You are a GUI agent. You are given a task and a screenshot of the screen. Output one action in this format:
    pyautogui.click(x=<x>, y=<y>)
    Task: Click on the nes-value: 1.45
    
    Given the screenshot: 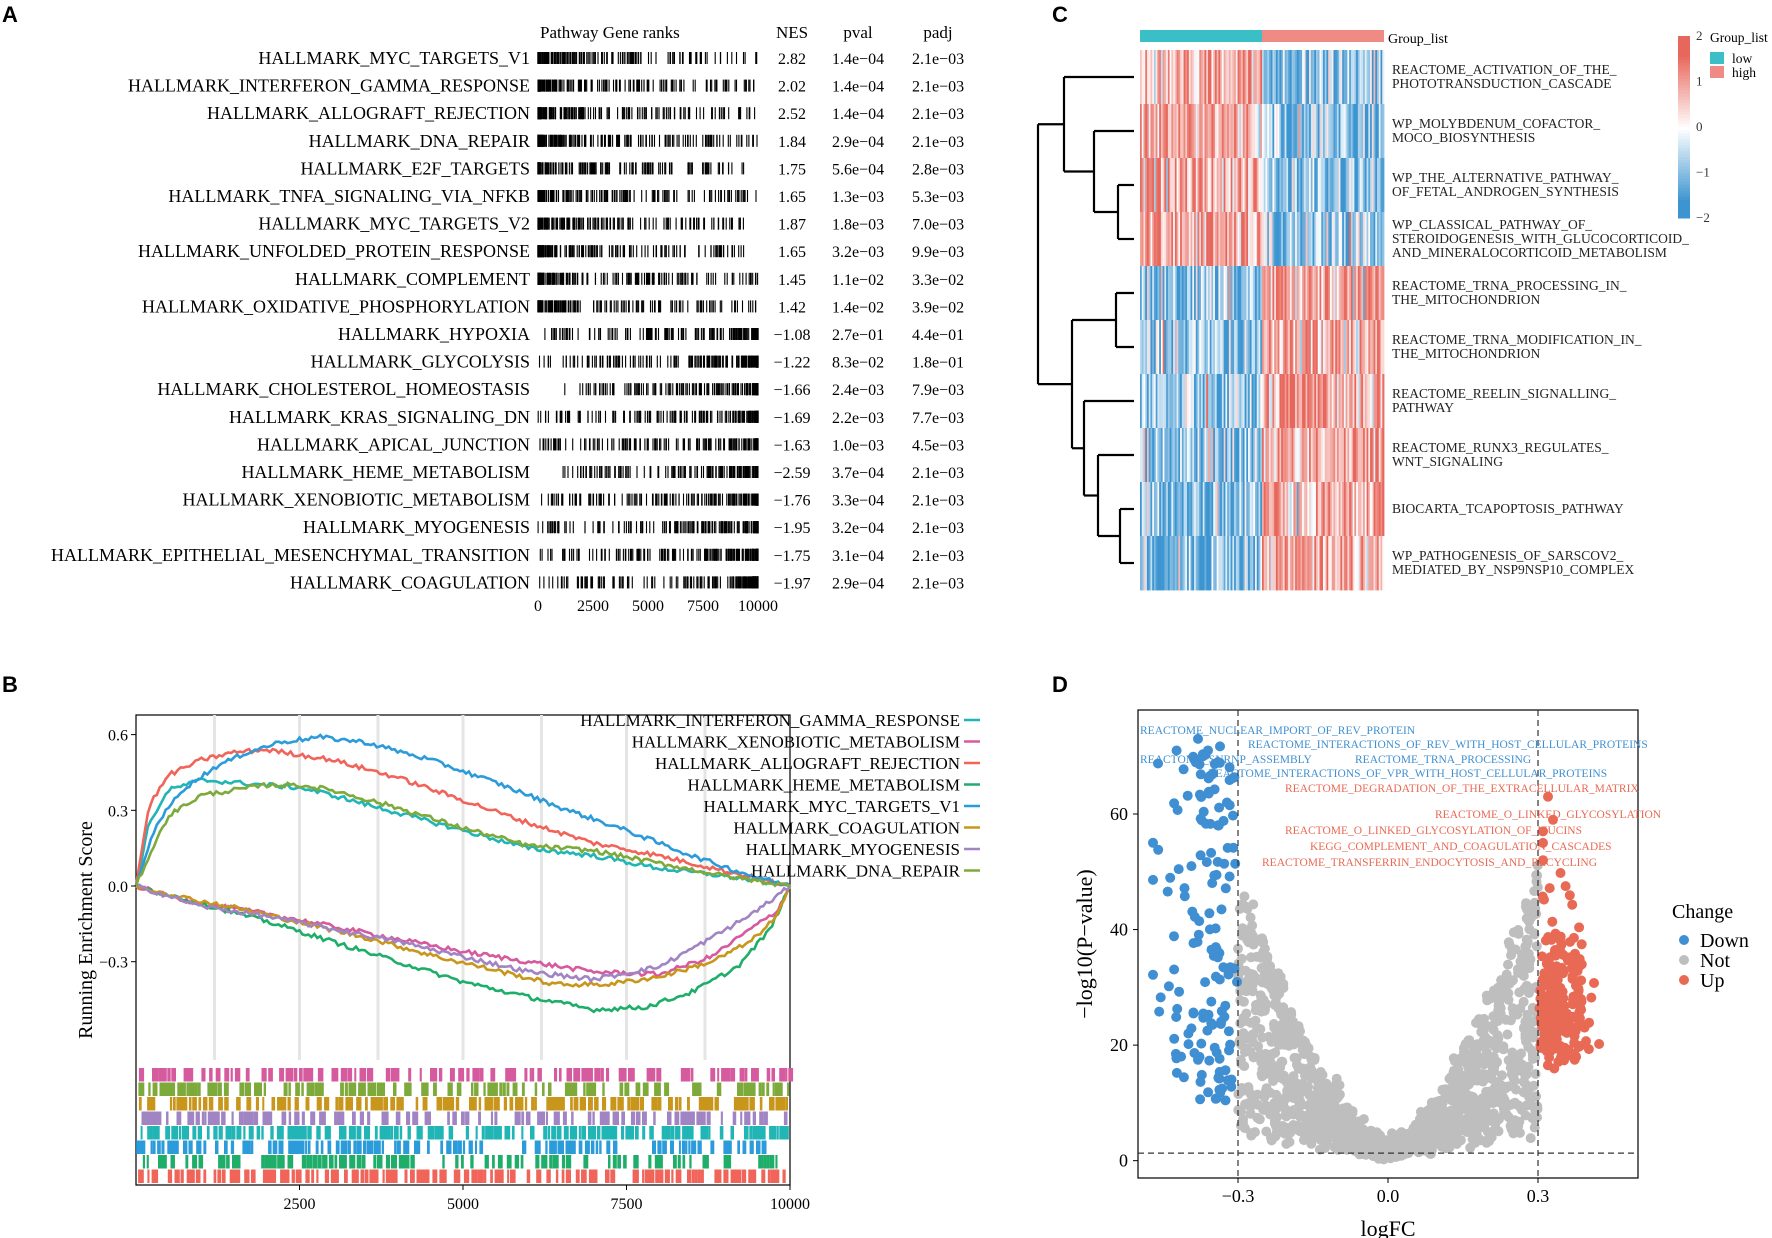 What is the action you would take?
    pyautogui.click(x=792, y=280)
    